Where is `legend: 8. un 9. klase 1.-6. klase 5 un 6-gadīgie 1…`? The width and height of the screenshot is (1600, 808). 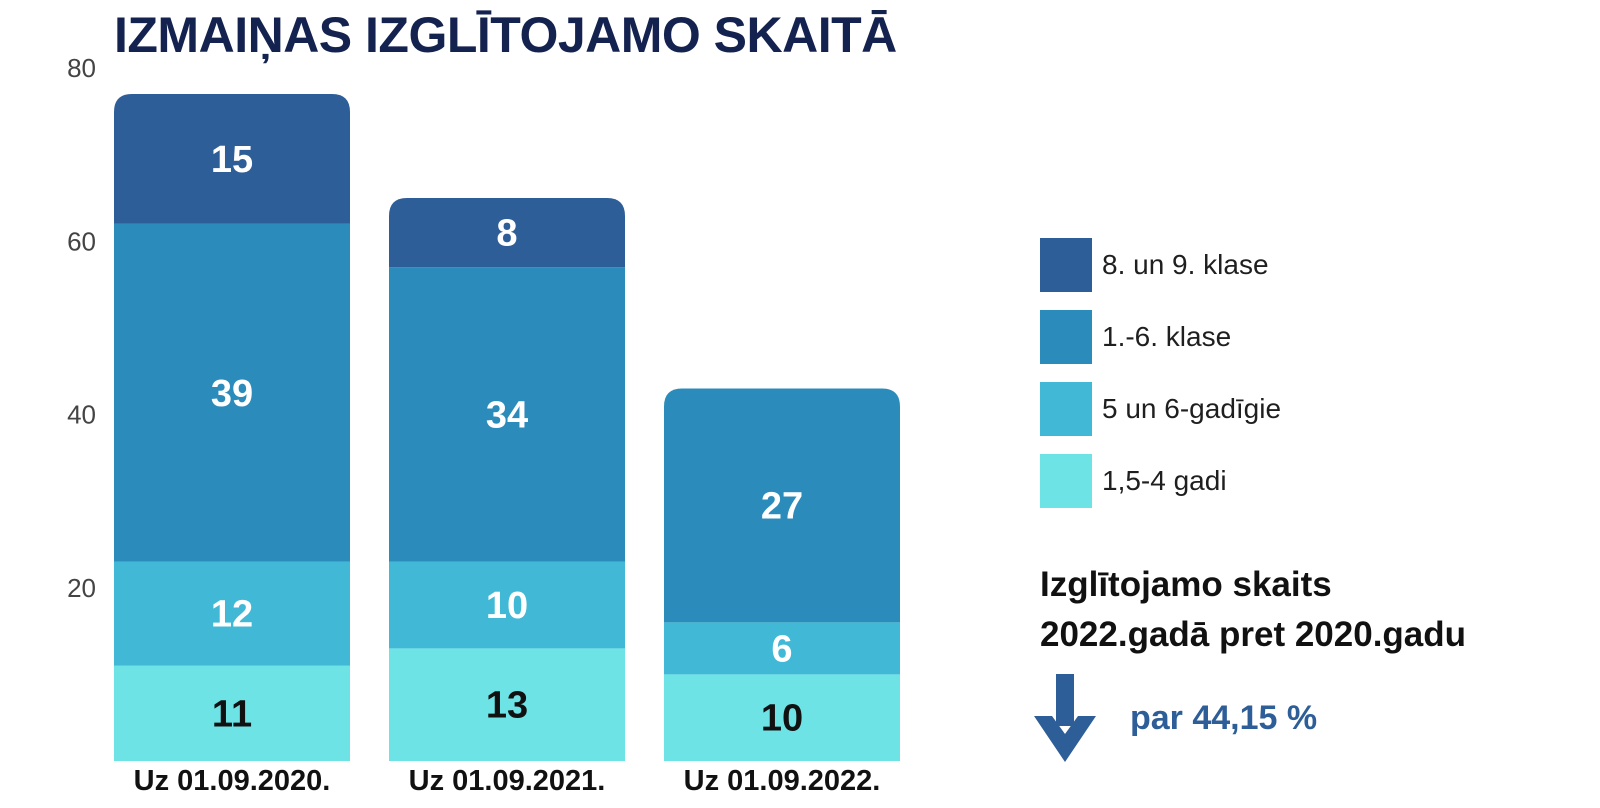 legend: 8. un 9. klase 1.-6. klase 5 un 6-gadīgie 1… is located at coordinates (1160, 382).